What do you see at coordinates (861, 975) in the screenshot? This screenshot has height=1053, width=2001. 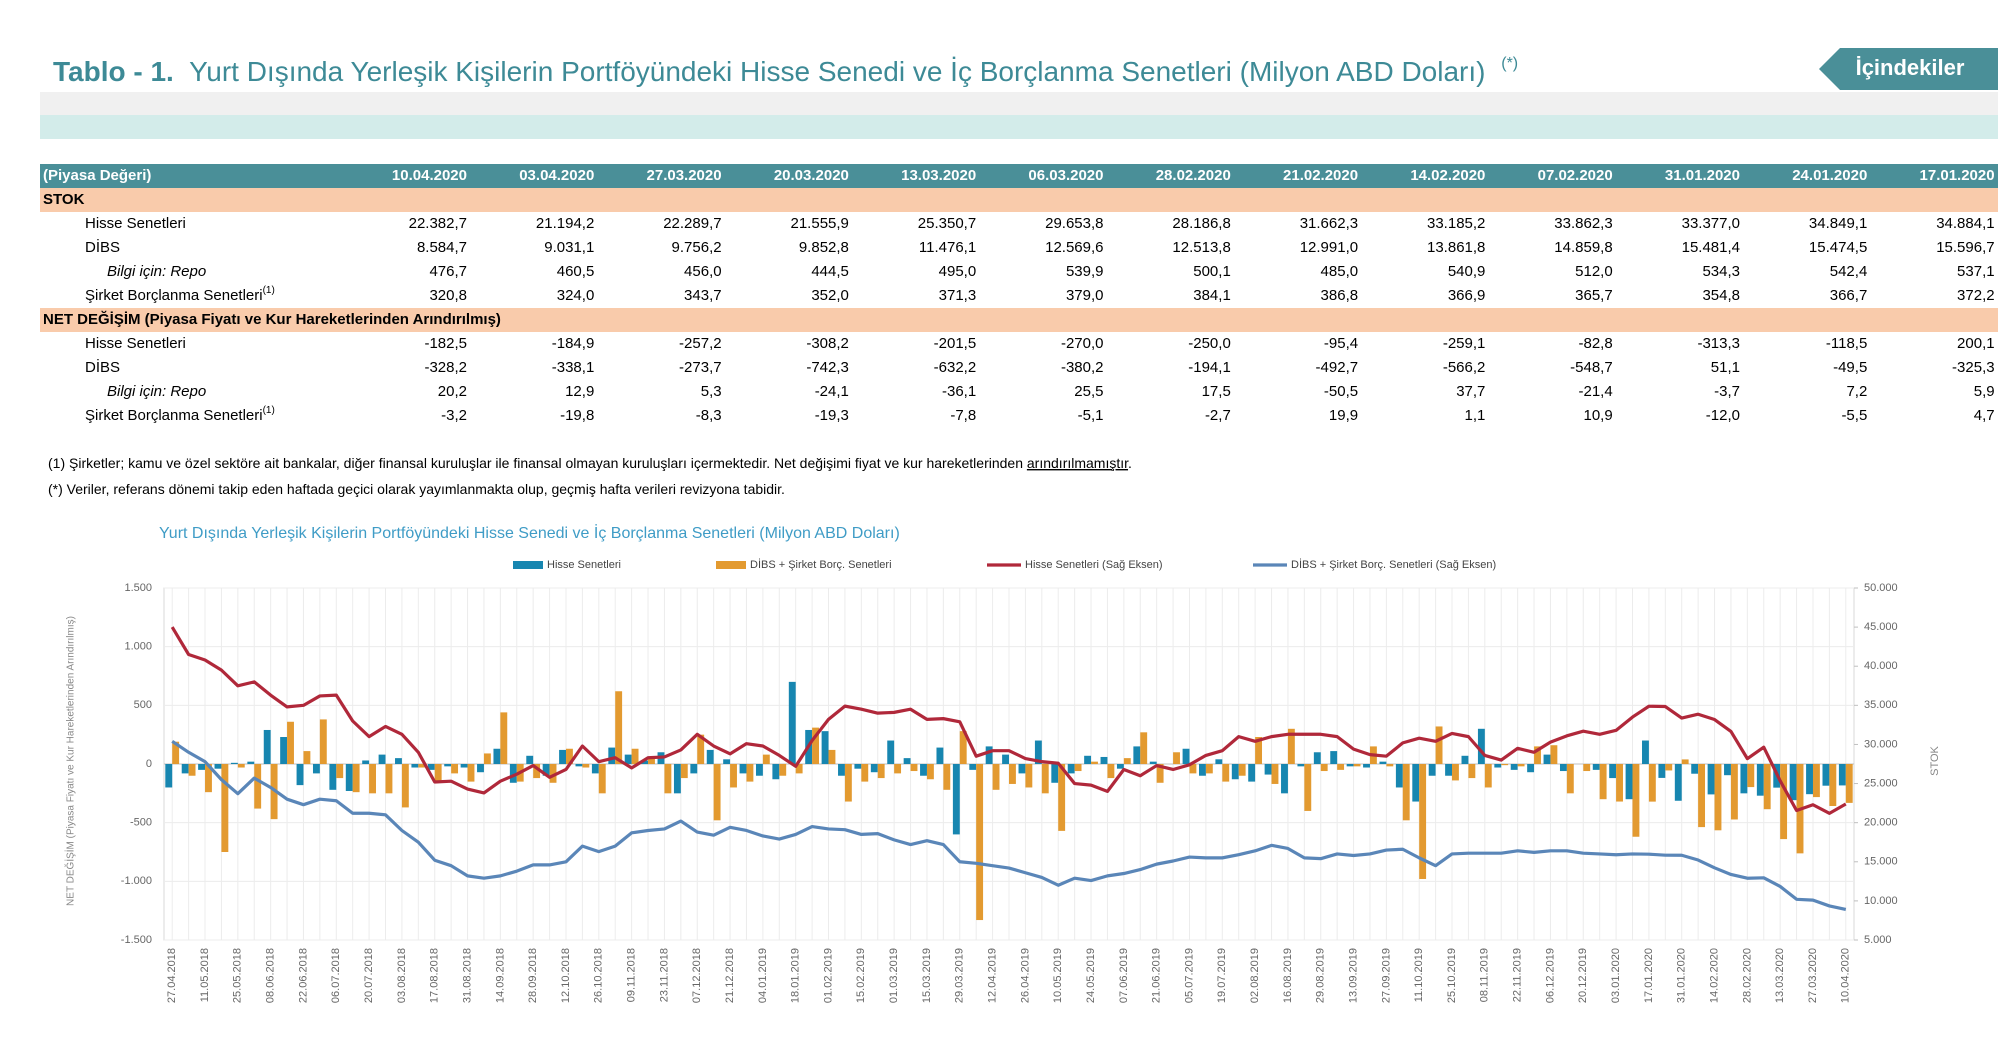 I see `x-tick-label: 15.02.2019` at bounding box center [861, 975].